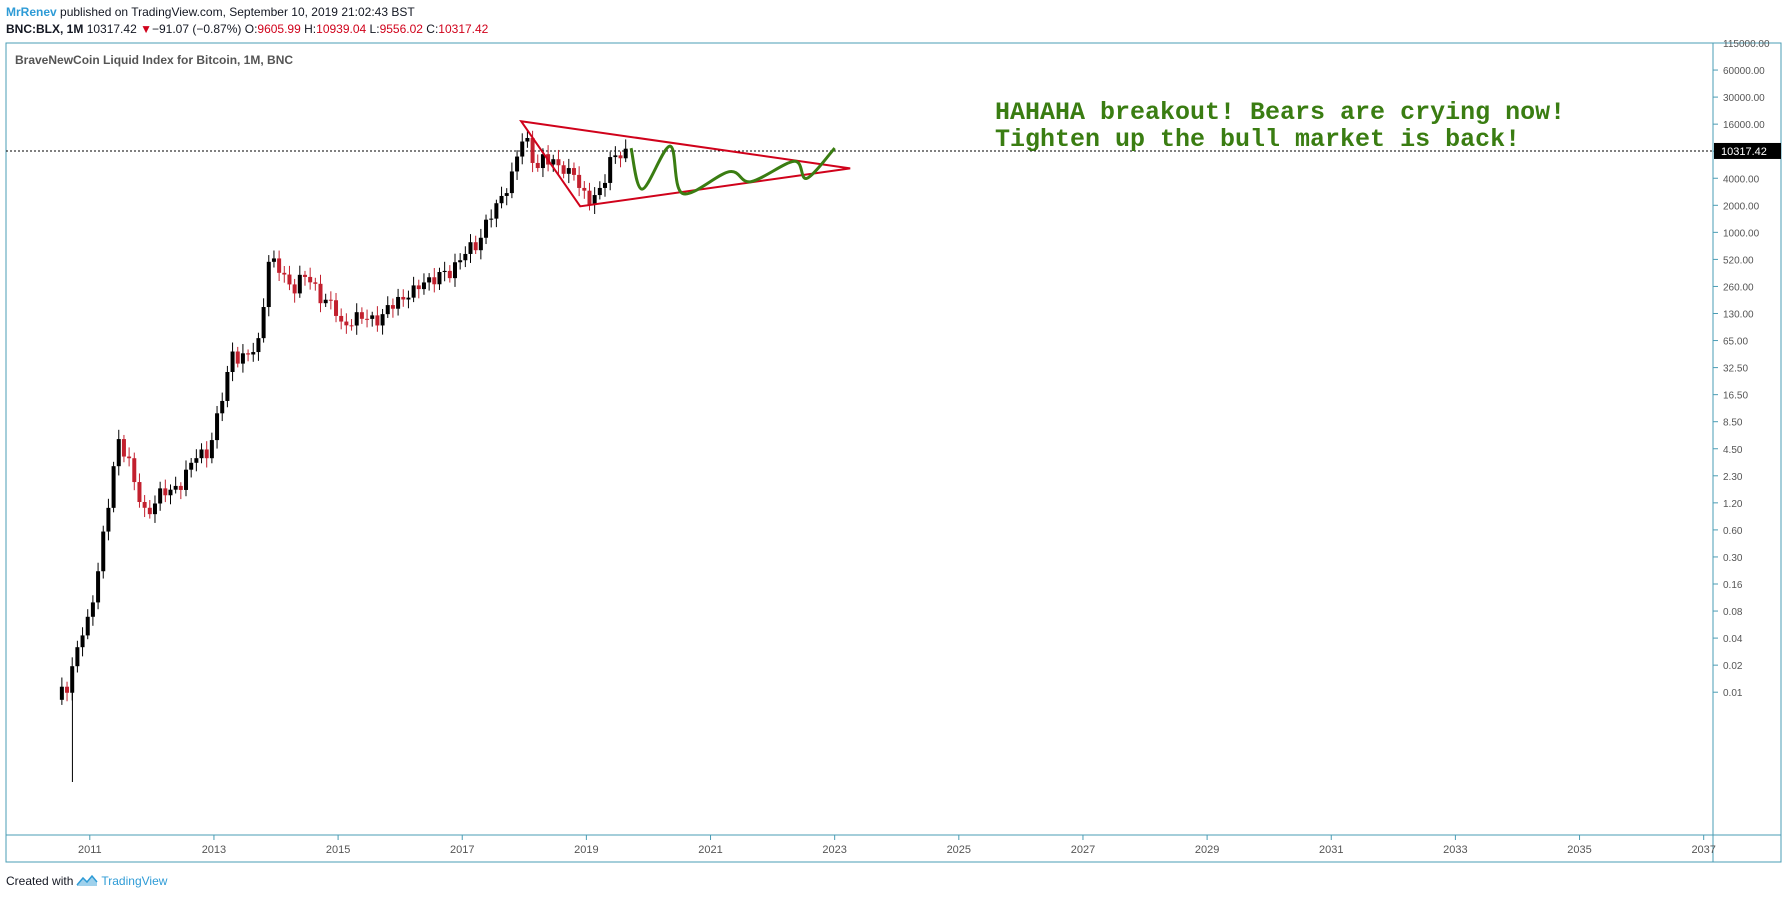 This screenshot has width=1788, height=899. I want to click on tradingview-link: TradingView, so click(134, 881).